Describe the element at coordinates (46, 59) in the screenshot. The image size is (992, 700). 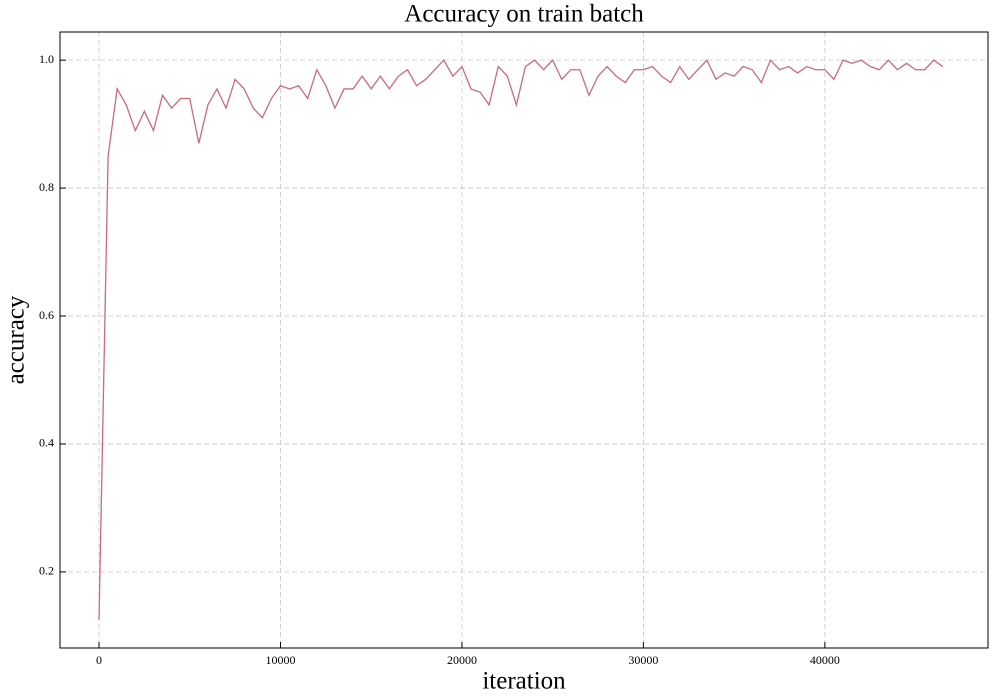
I see `y-tick-label: 1.0` at that location.